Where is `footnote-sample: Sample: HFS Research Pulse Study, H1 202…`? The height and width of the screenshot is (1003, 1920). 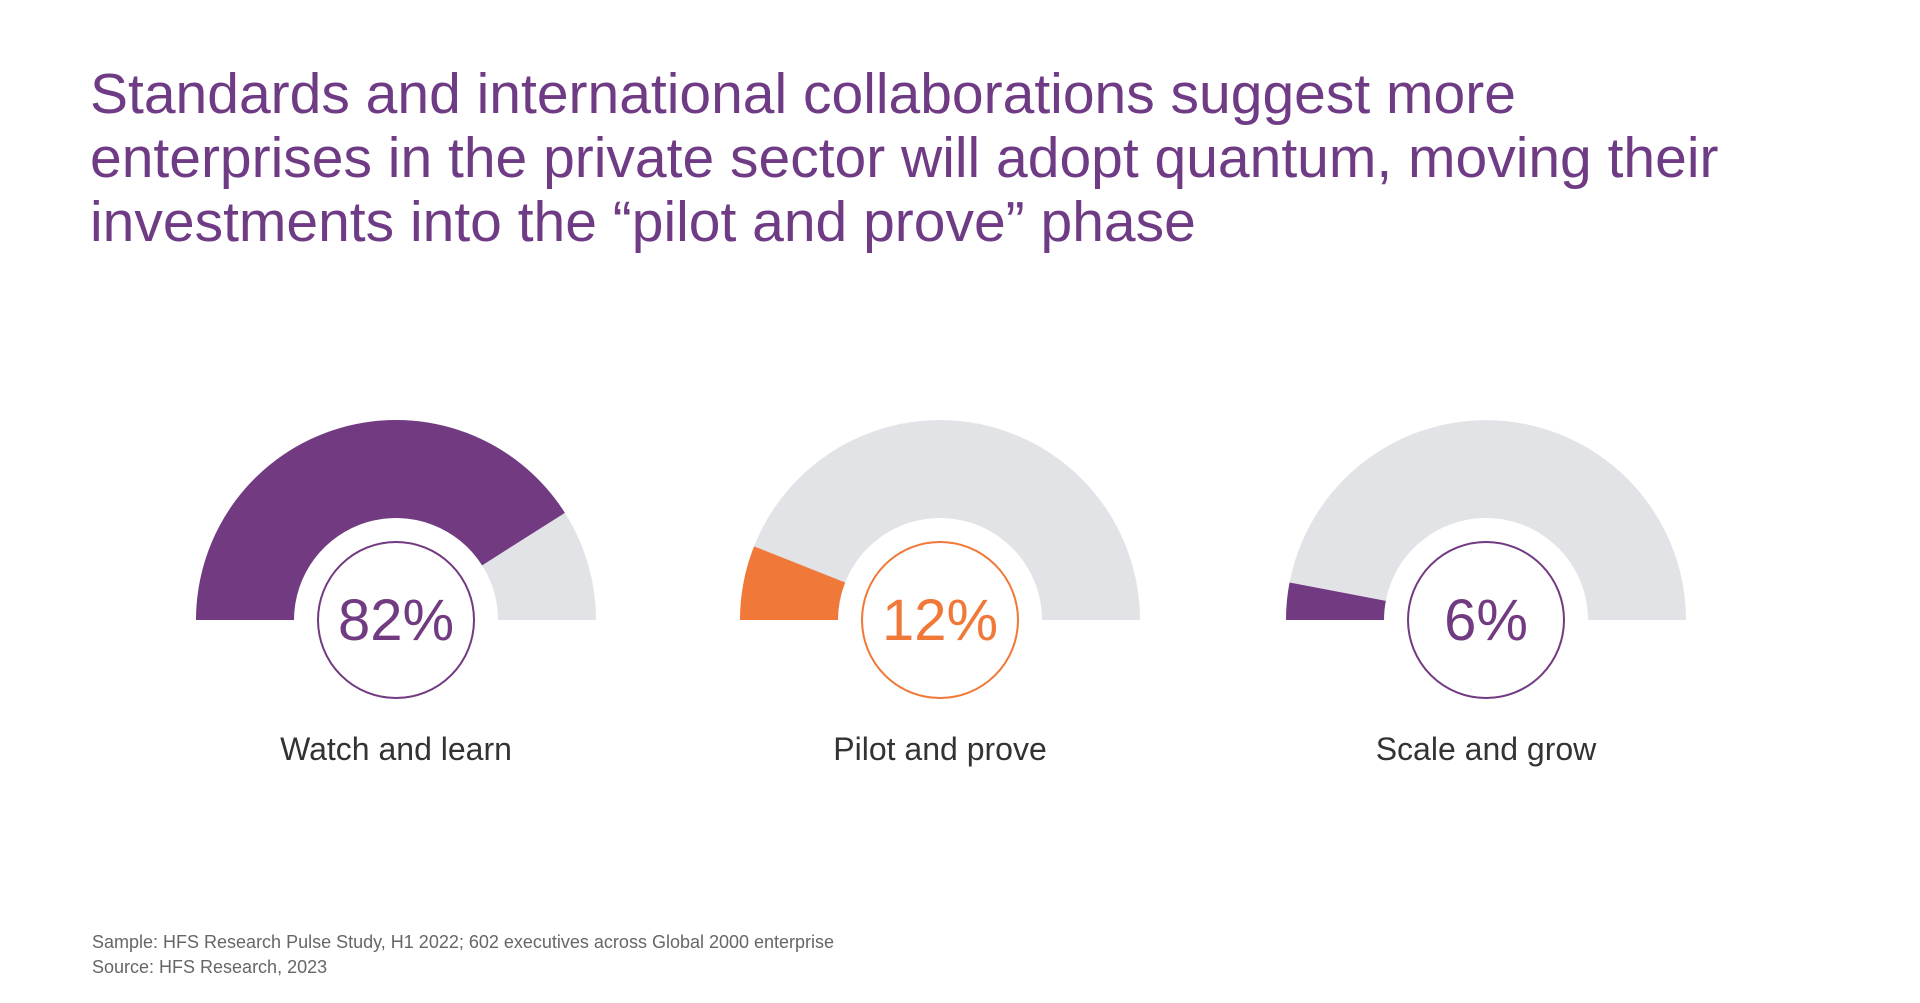
footnote-sample: Sample: HFS Research Pulse Study, H1 202… is located at coordinates (463, 942).